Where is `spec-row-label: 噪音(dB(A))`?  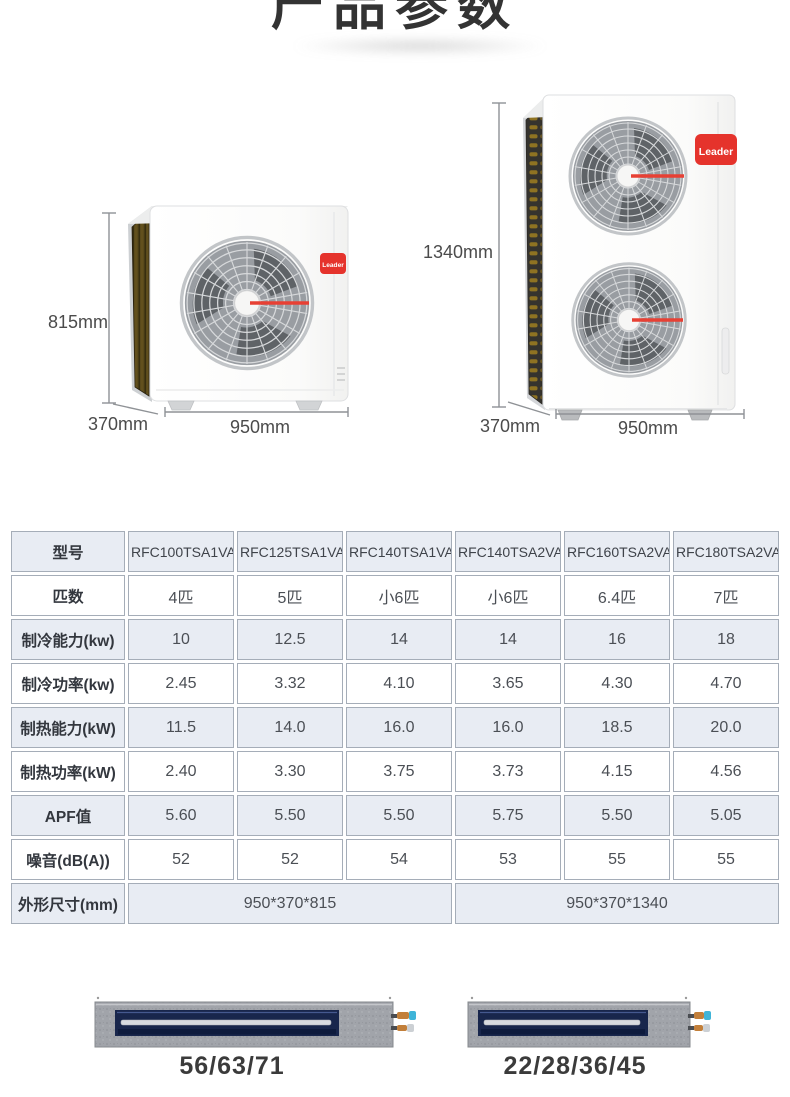
spec-row-label: 噪音(dB(A)) is located at coordinates (68, 859).